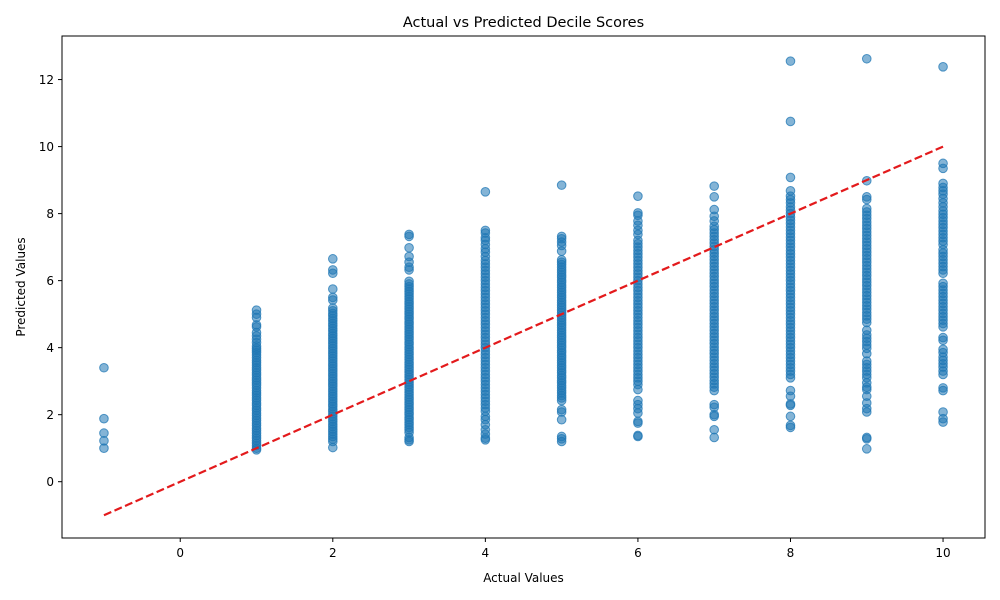 The image size is (1000, 600). Describe the element at coordinates (21, 286) in the screenshot. I see `y-axis-title: Predicted Values` at that location.